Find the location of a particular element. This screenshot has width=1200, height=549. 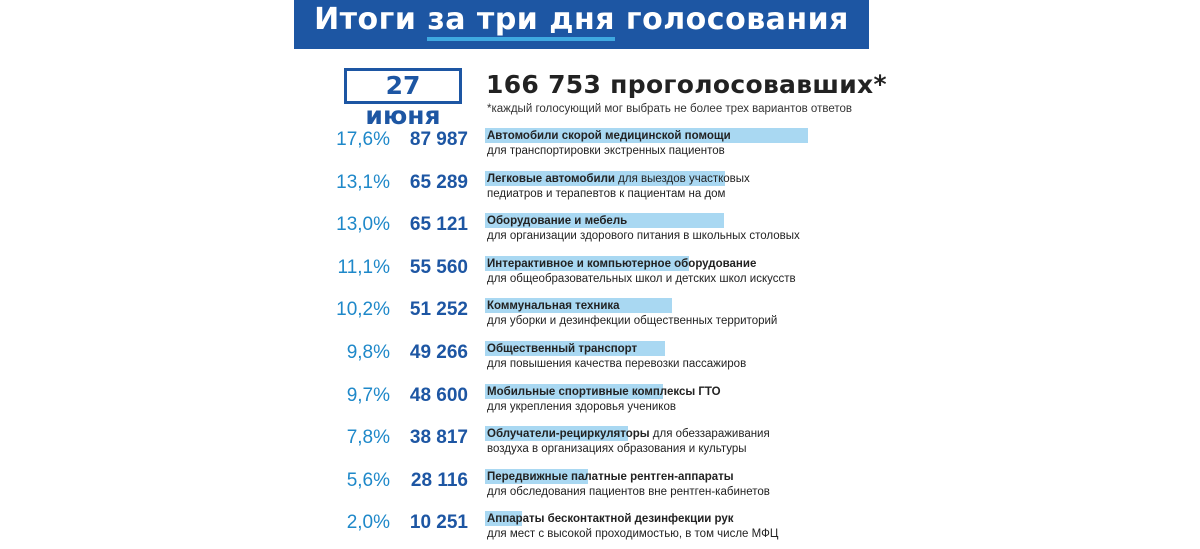

count-label: 49 266 is located at coordinates (438, 352).